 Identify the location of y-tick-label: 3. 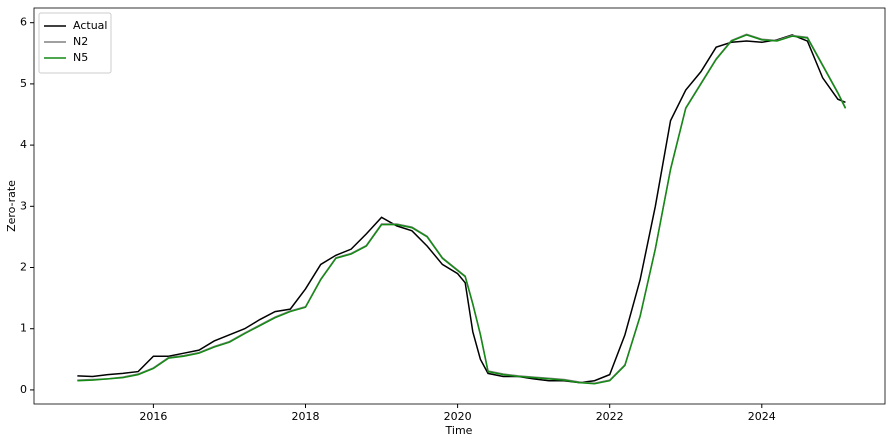
(23, 205).